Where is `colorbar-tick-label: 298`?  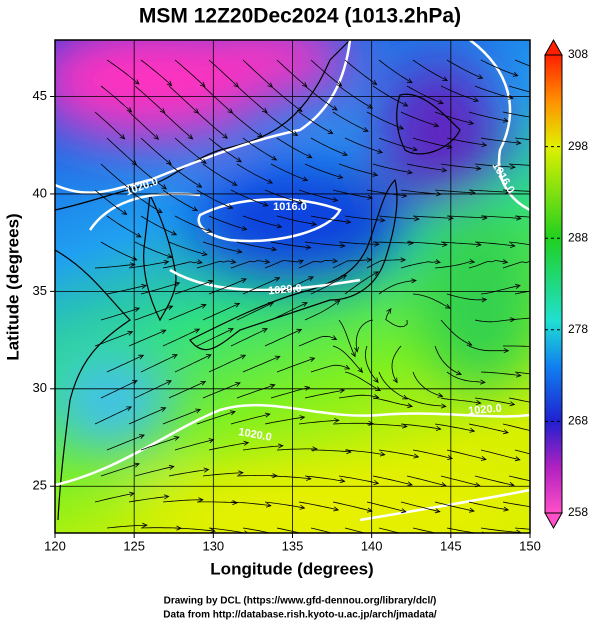 colorbar-tick-label: 298 is located at coordinates (578, 146).